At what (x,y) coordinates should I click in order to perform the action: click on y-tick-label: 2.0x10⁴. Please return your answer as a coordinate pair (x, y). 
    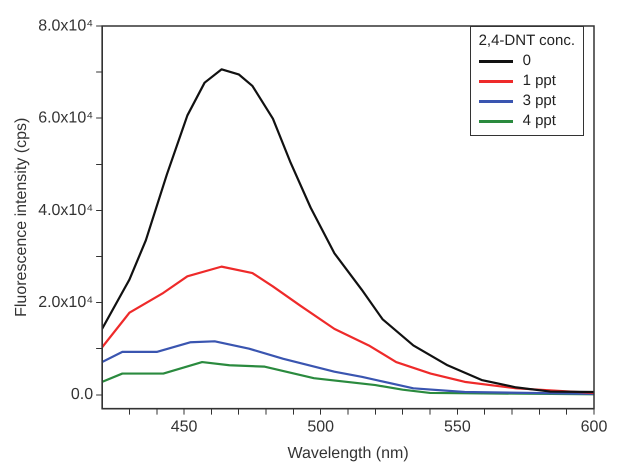
    Looking at the image, I should click on (66, 302).